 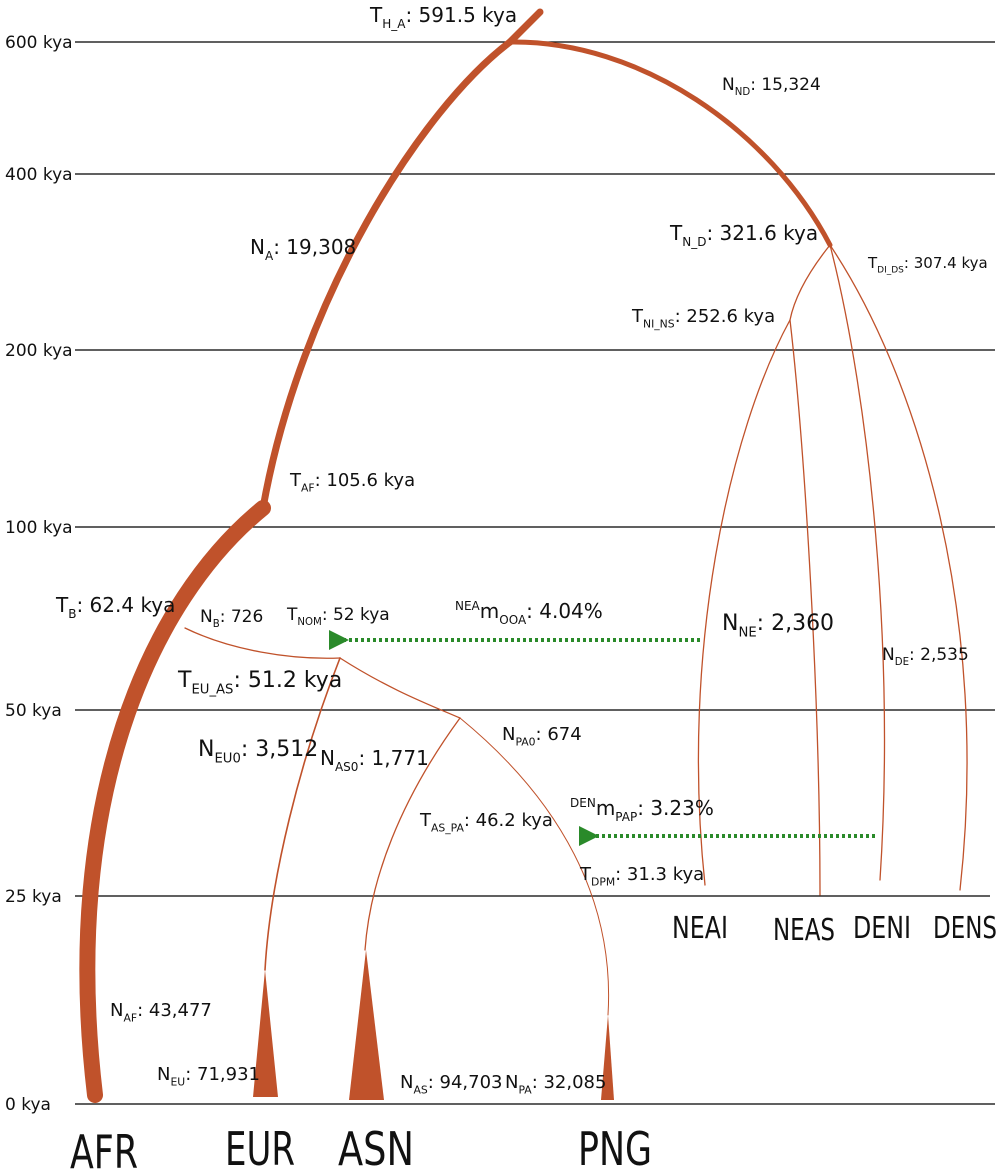 I want to click on population-name: NEAI, so click(x=700, y=928).